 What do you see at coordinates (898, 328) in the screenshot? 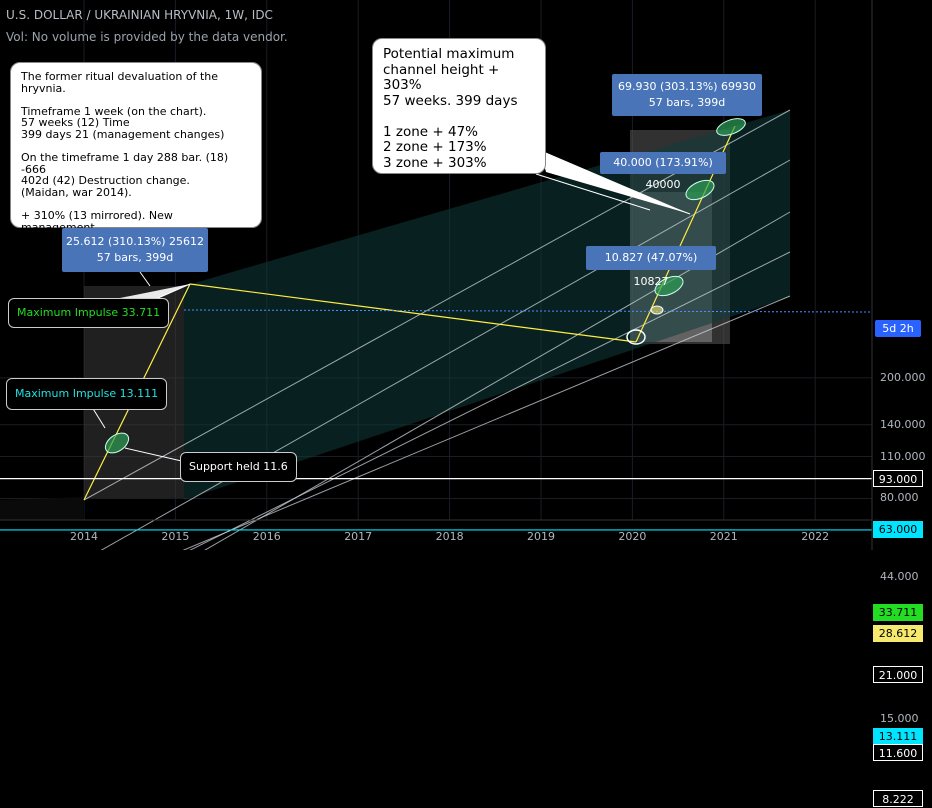
I see `countdown-tag: 5d 2h` at bounding box center [898, 328].